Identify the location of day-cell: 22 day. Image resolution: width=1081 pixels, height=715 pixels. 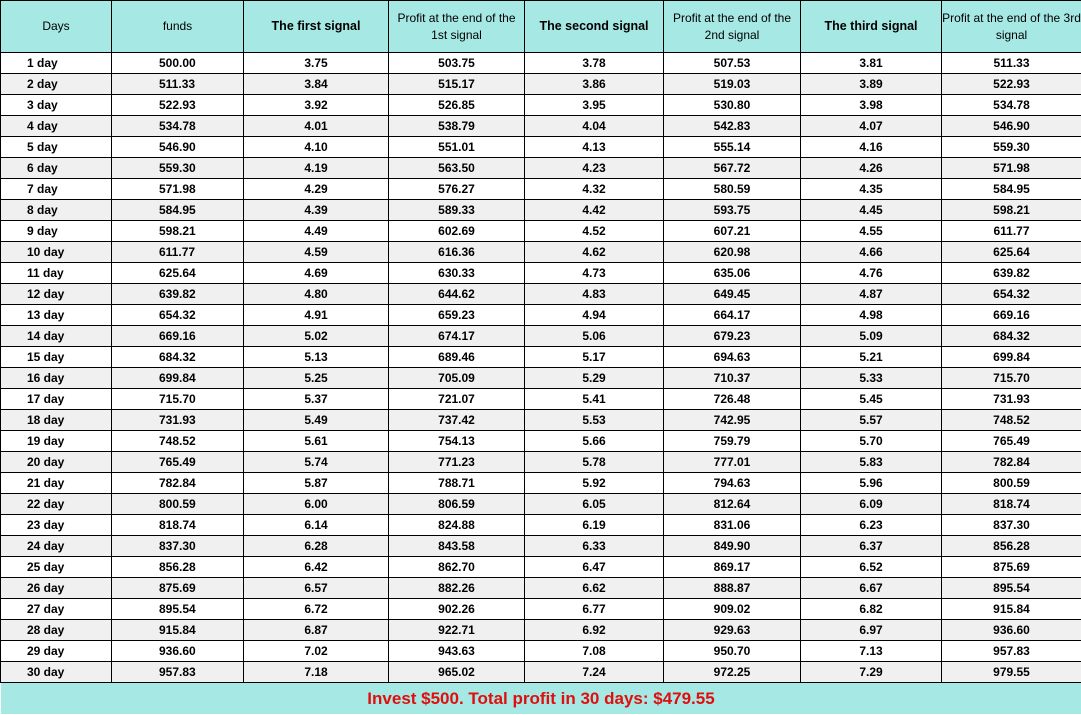
(56, 504).